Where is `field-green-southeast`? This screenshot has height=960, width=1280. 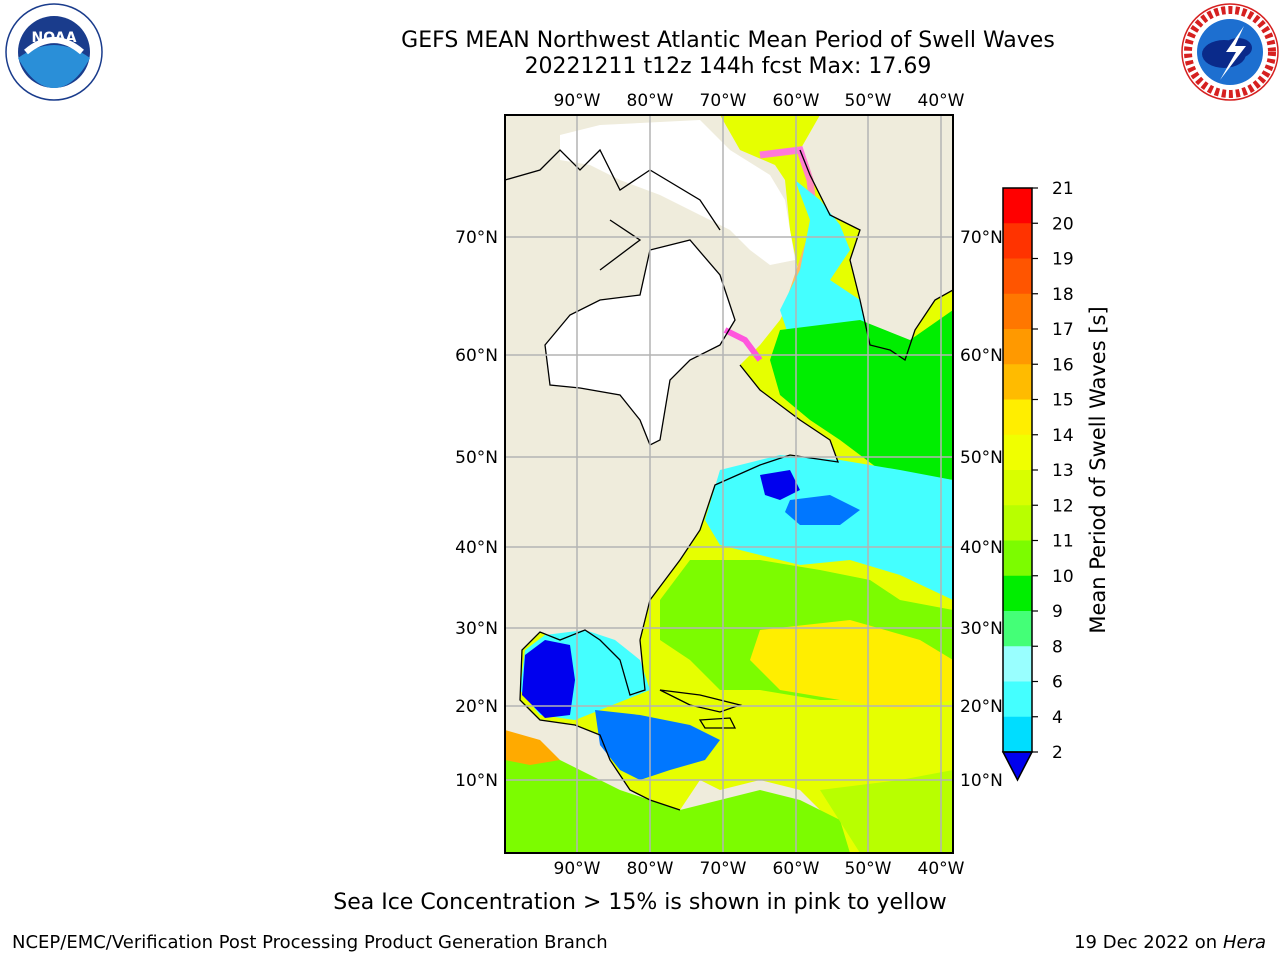
field-green-southeast is located at coordinates (886, 811).